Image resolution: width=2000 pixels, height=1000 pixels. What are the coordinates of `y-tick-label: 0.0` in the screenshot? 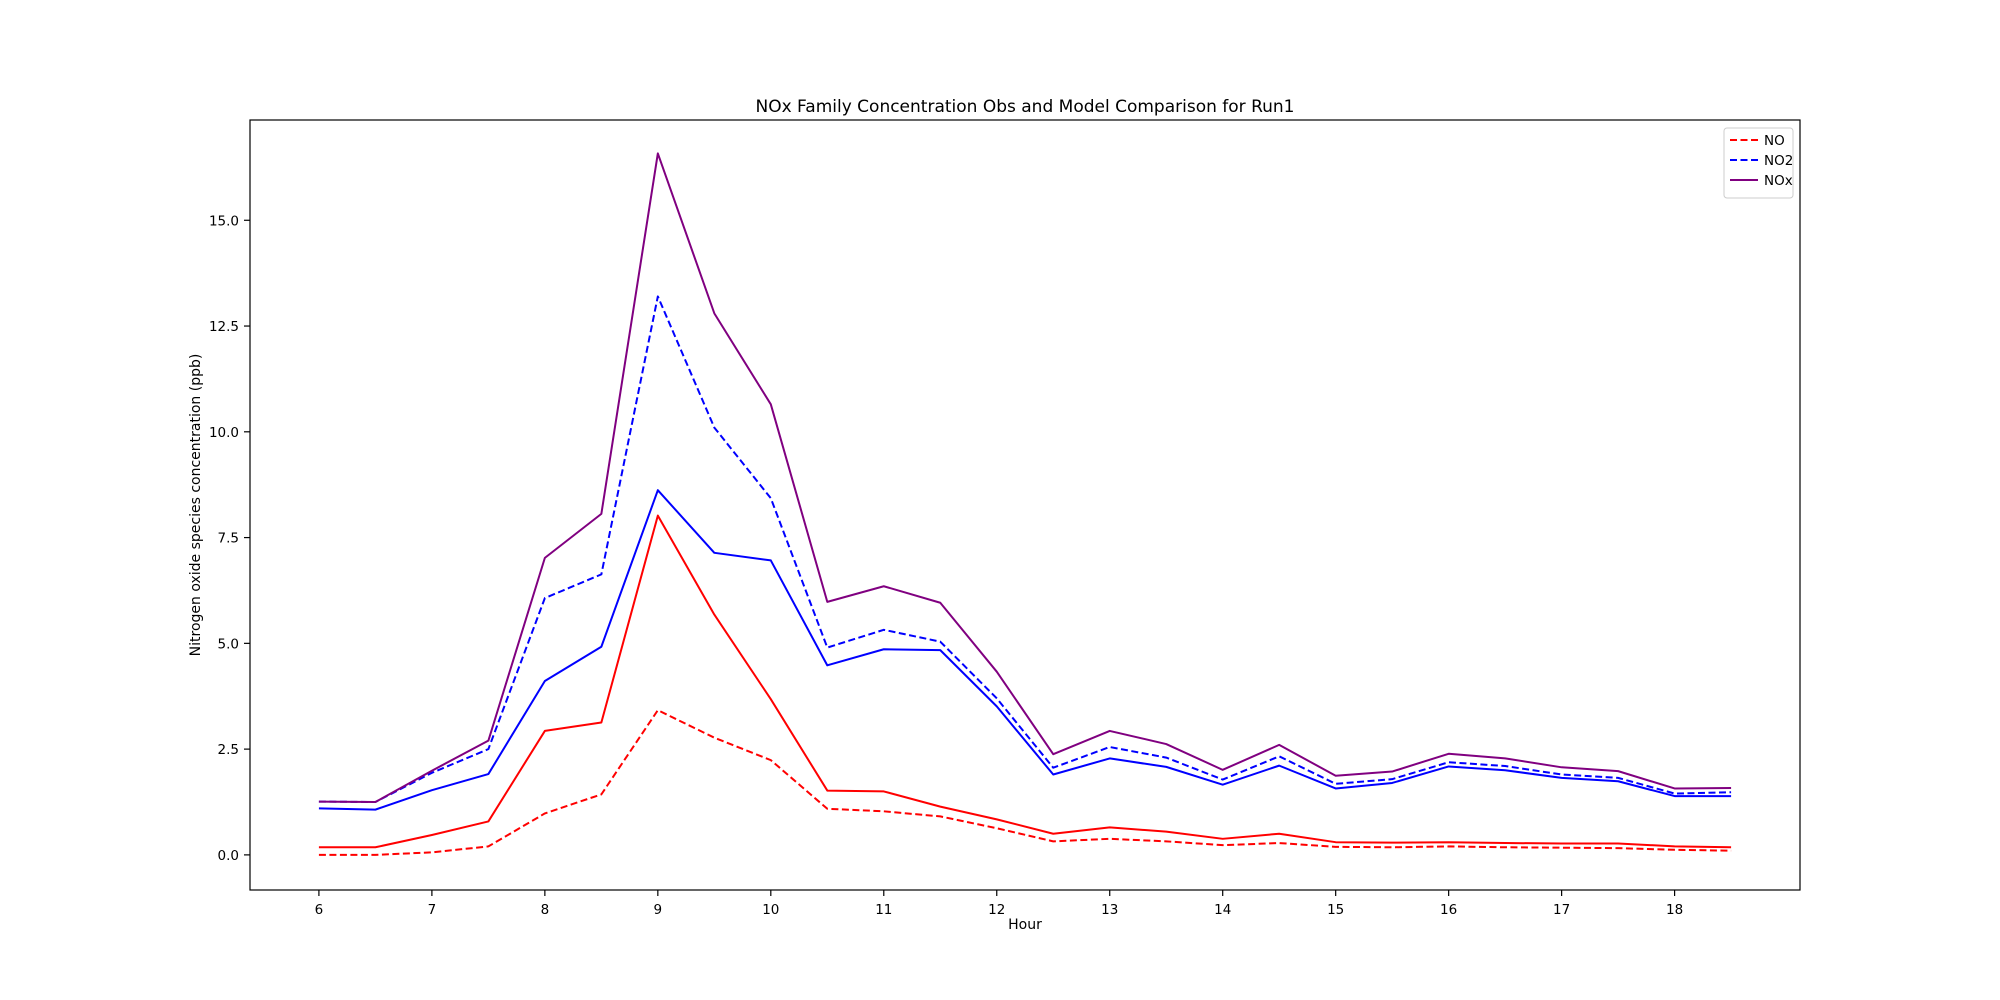 It's located at (228, 856).